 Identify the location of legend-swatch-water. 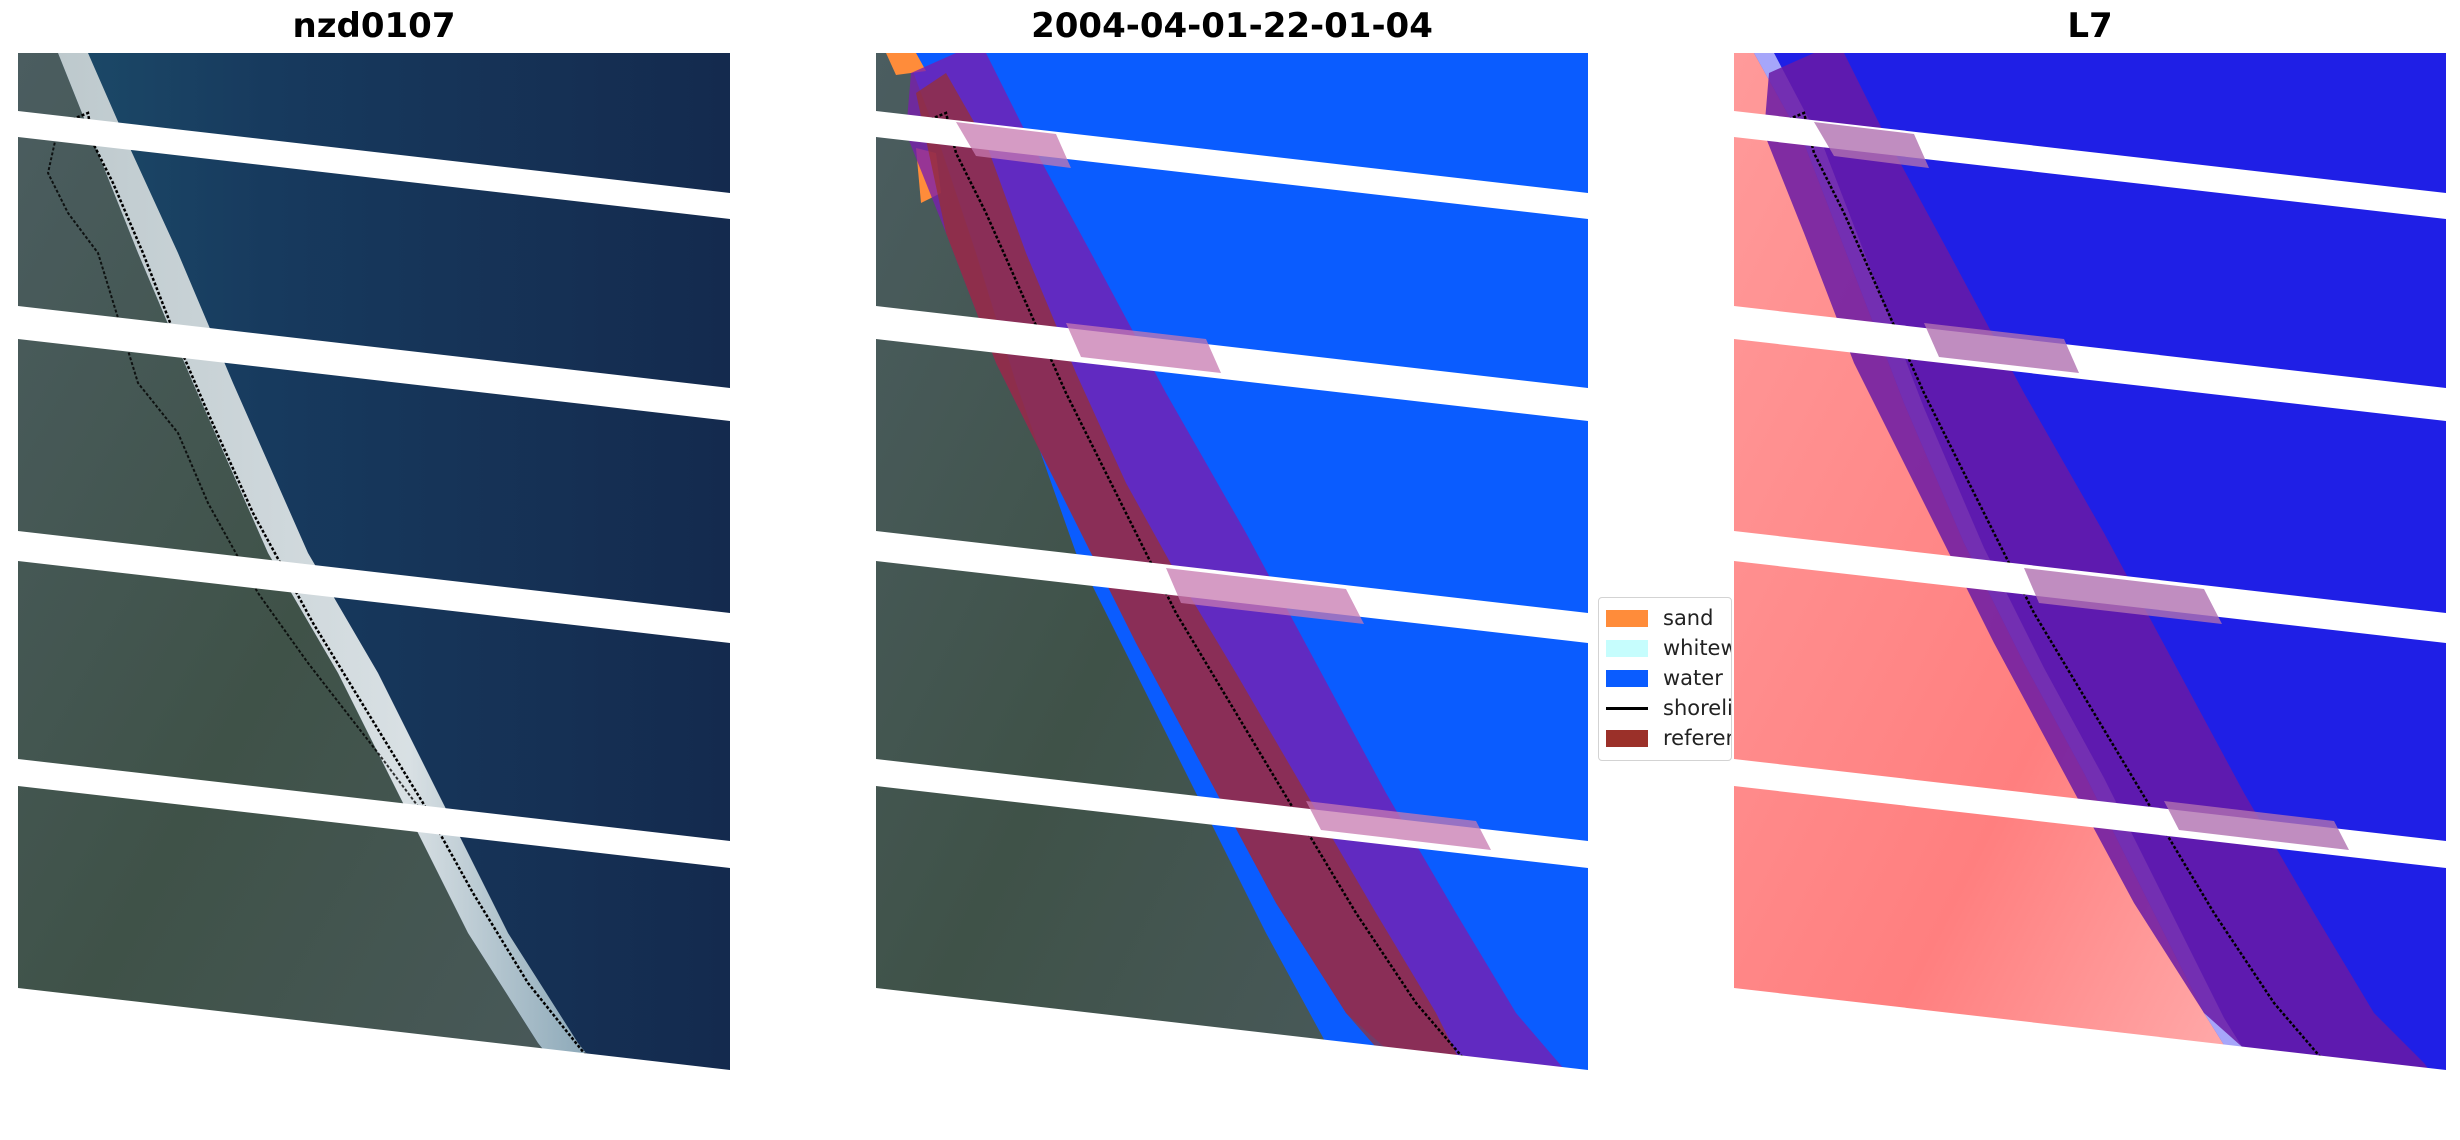
(1627, 678).